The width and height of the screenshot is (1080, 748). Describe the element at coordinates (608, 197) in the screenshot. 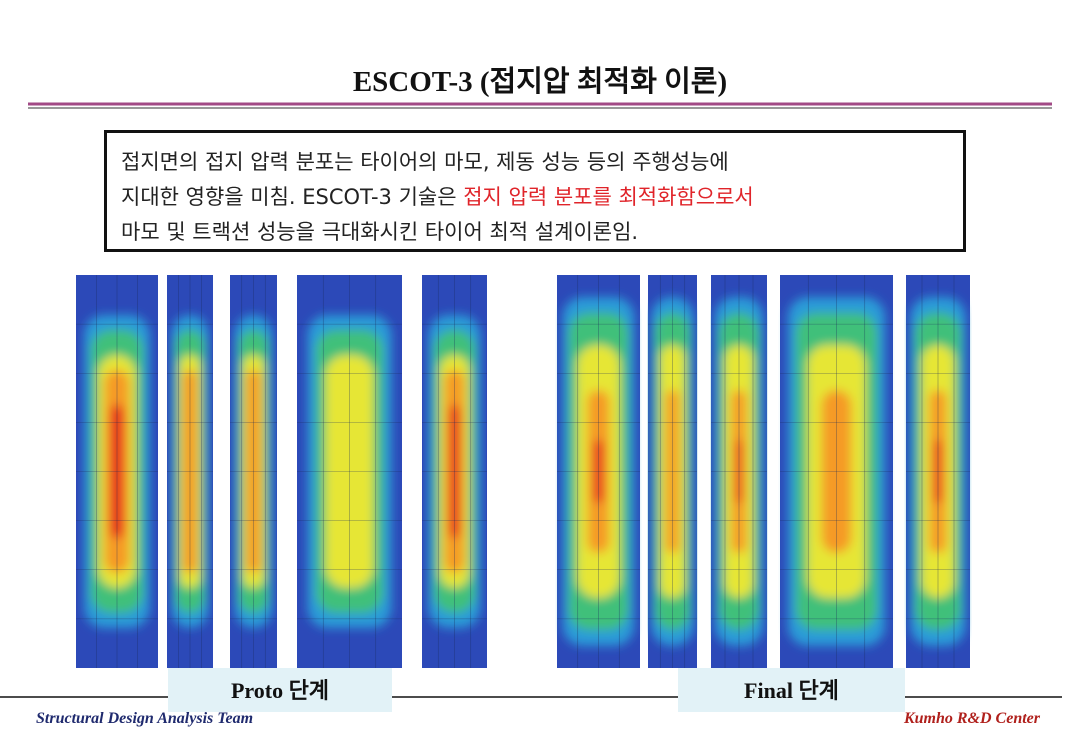

I see `highlight: 접지 압력 분포를 최적화함으로서` at that location.